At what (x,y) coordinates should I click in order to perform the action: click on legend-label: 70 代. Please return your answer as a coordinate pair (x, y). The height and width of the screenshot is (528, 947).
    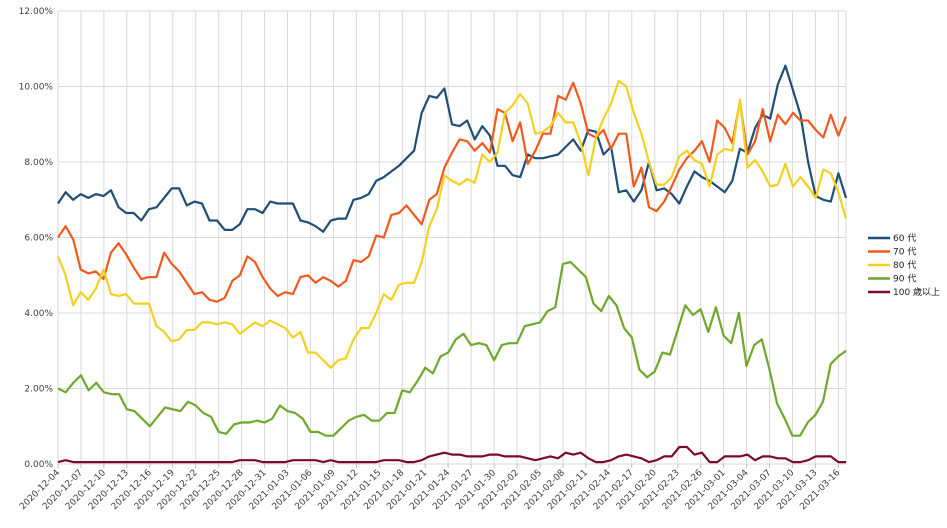
    Looking at the image, I should click on (904, 252).